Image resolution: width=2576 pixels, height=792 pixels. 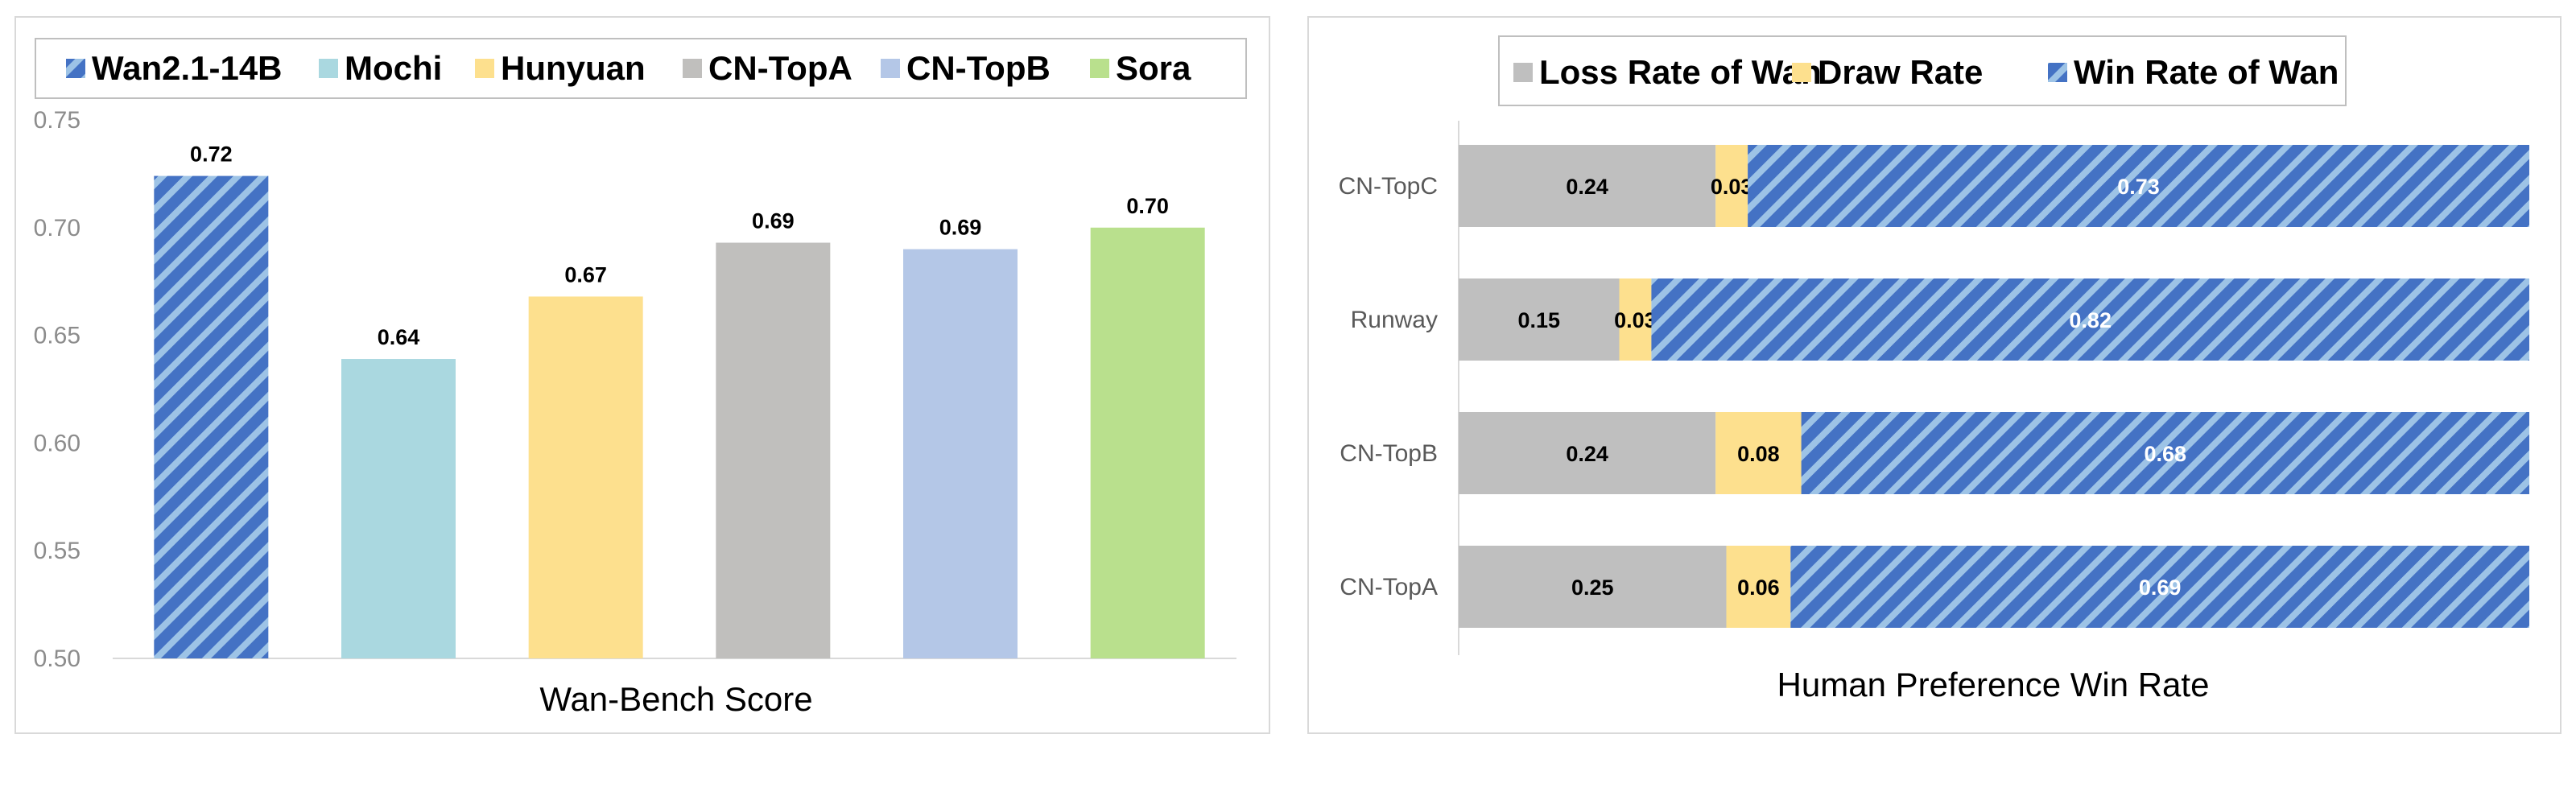 What do you see at coordinates (585, 275) in the screenshot?
I see `data-label-hunyuan: 0.67` at bounding box center [585, 275].